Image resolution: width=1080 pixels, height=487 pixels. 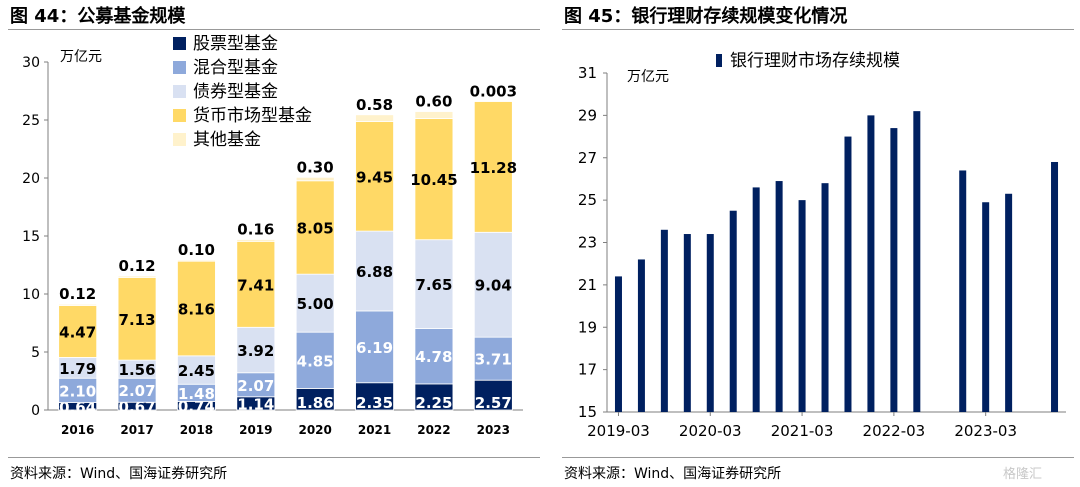 I want to click on bar-data-label: 0.74, so click(x=196, y=407).